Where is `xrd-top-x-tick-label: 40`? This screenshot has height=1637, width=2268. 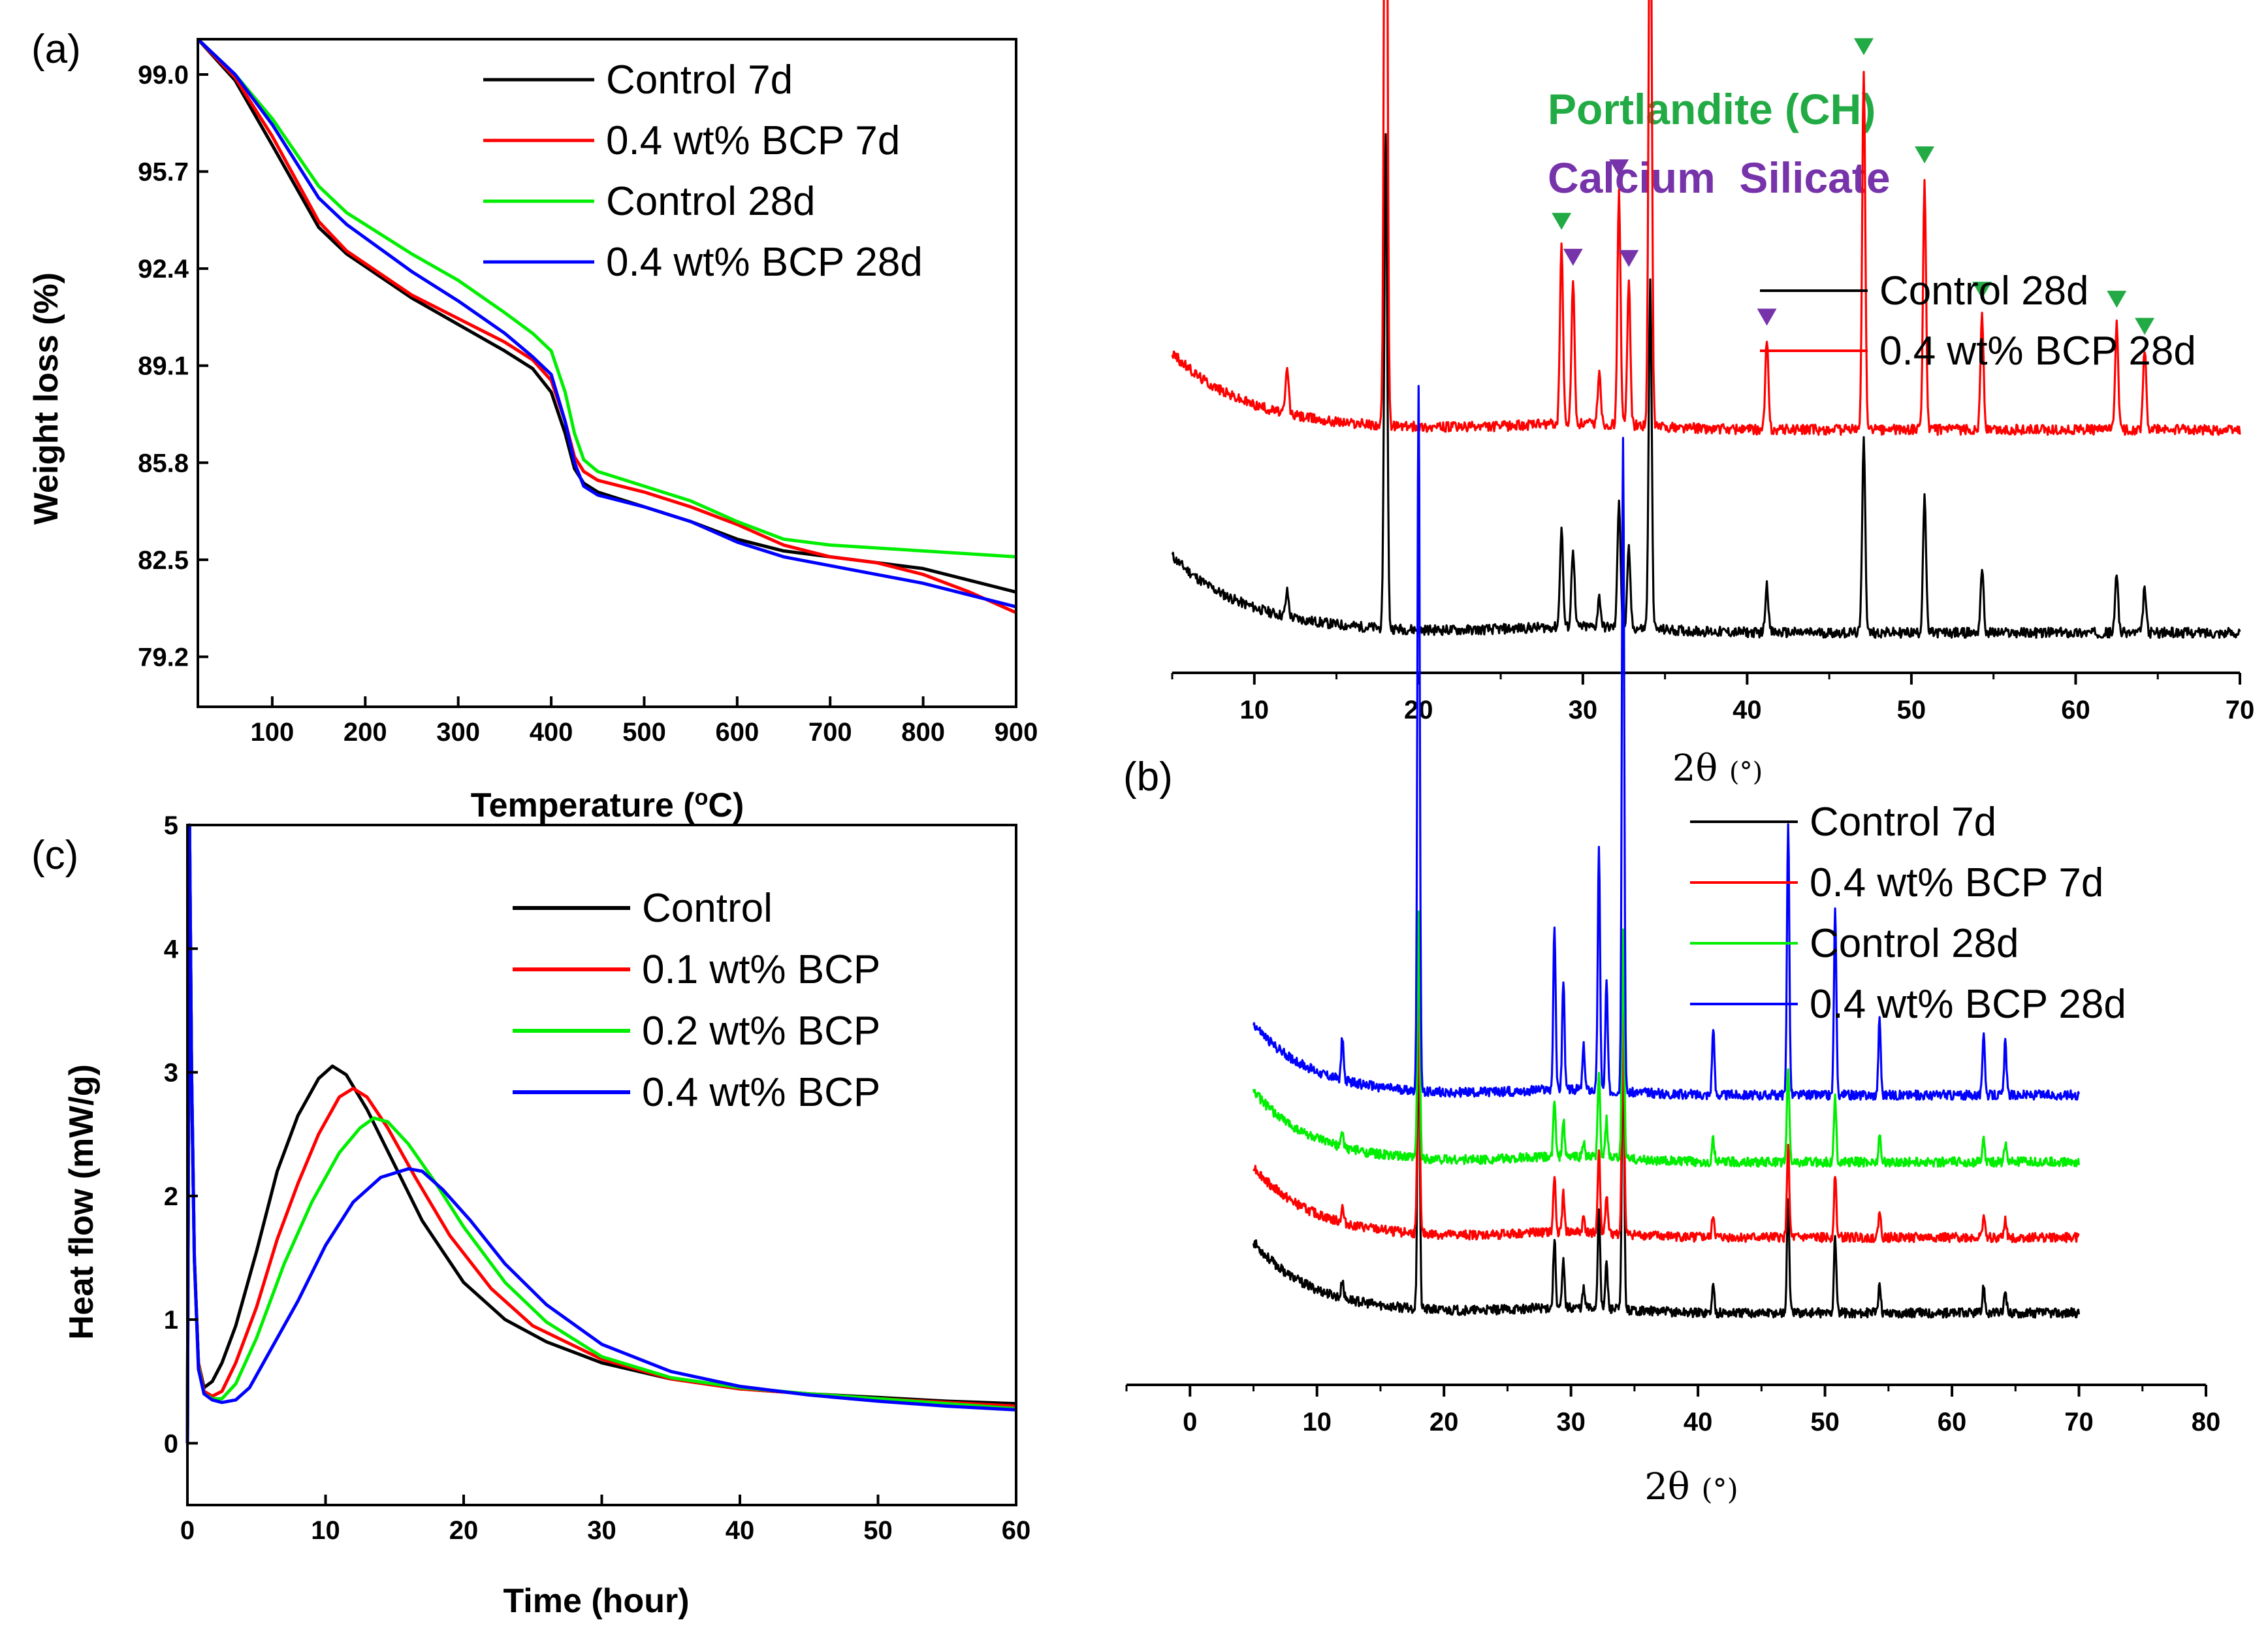 xrd-top-x-tick-label: 40 is located at coordinates (1747, 710).